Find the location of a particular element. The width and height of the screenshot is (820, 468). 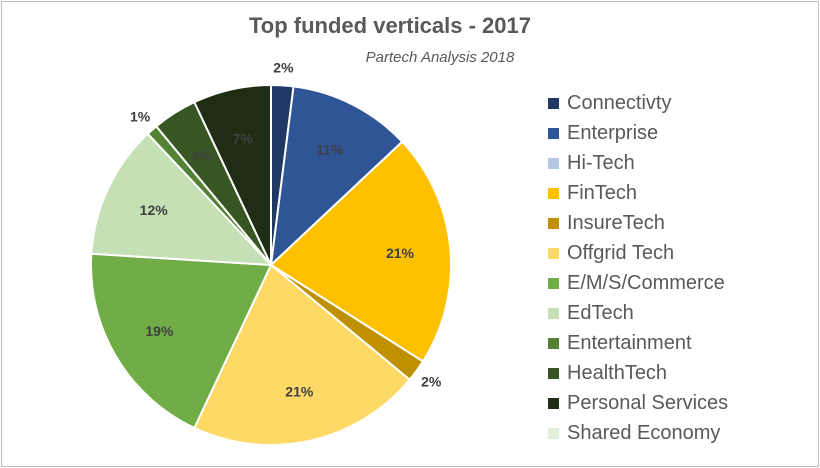

legend-label: FinTech is located at coordinates (602, 192).